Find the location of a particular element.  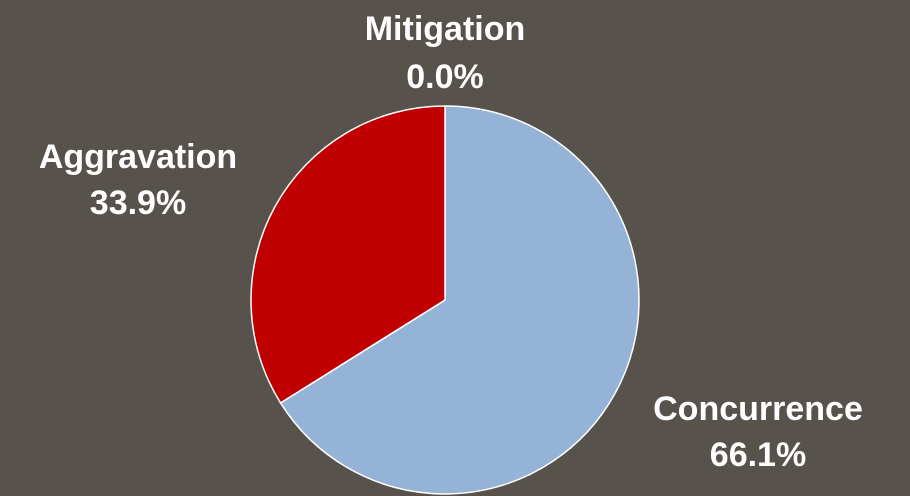

slice-label-mitigation: Mitigation is located at coordinates (445, 29).